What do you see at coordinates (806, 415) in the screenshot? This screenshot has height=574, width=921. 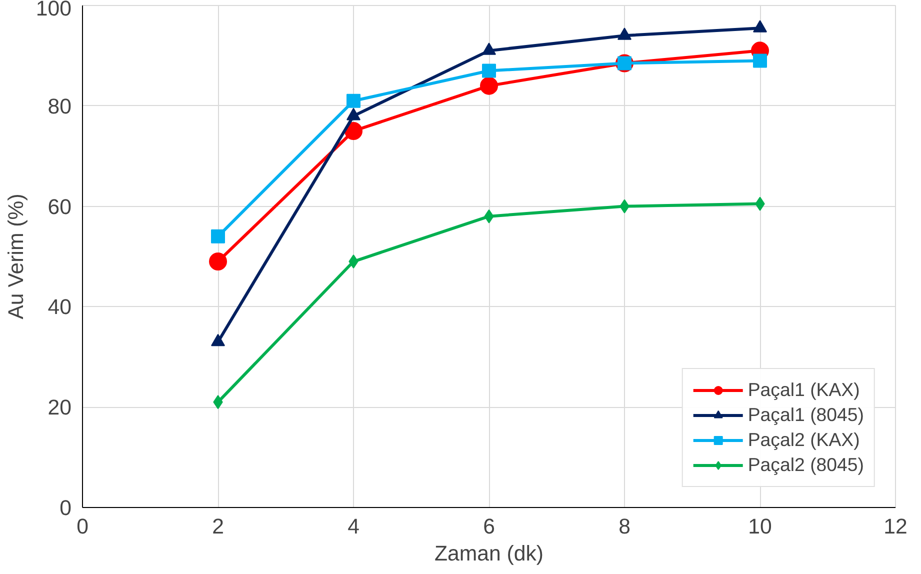 I see `legend-label: Paçal1 (8045)` at bounding box center [806, 415].